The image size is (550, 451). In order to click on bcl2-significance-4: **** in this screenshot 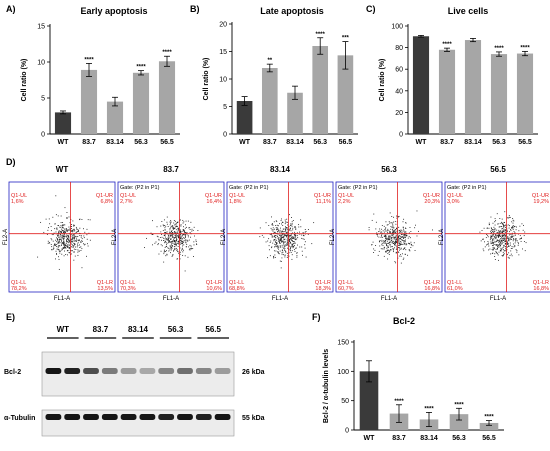, I will do `click(489, 418)`.